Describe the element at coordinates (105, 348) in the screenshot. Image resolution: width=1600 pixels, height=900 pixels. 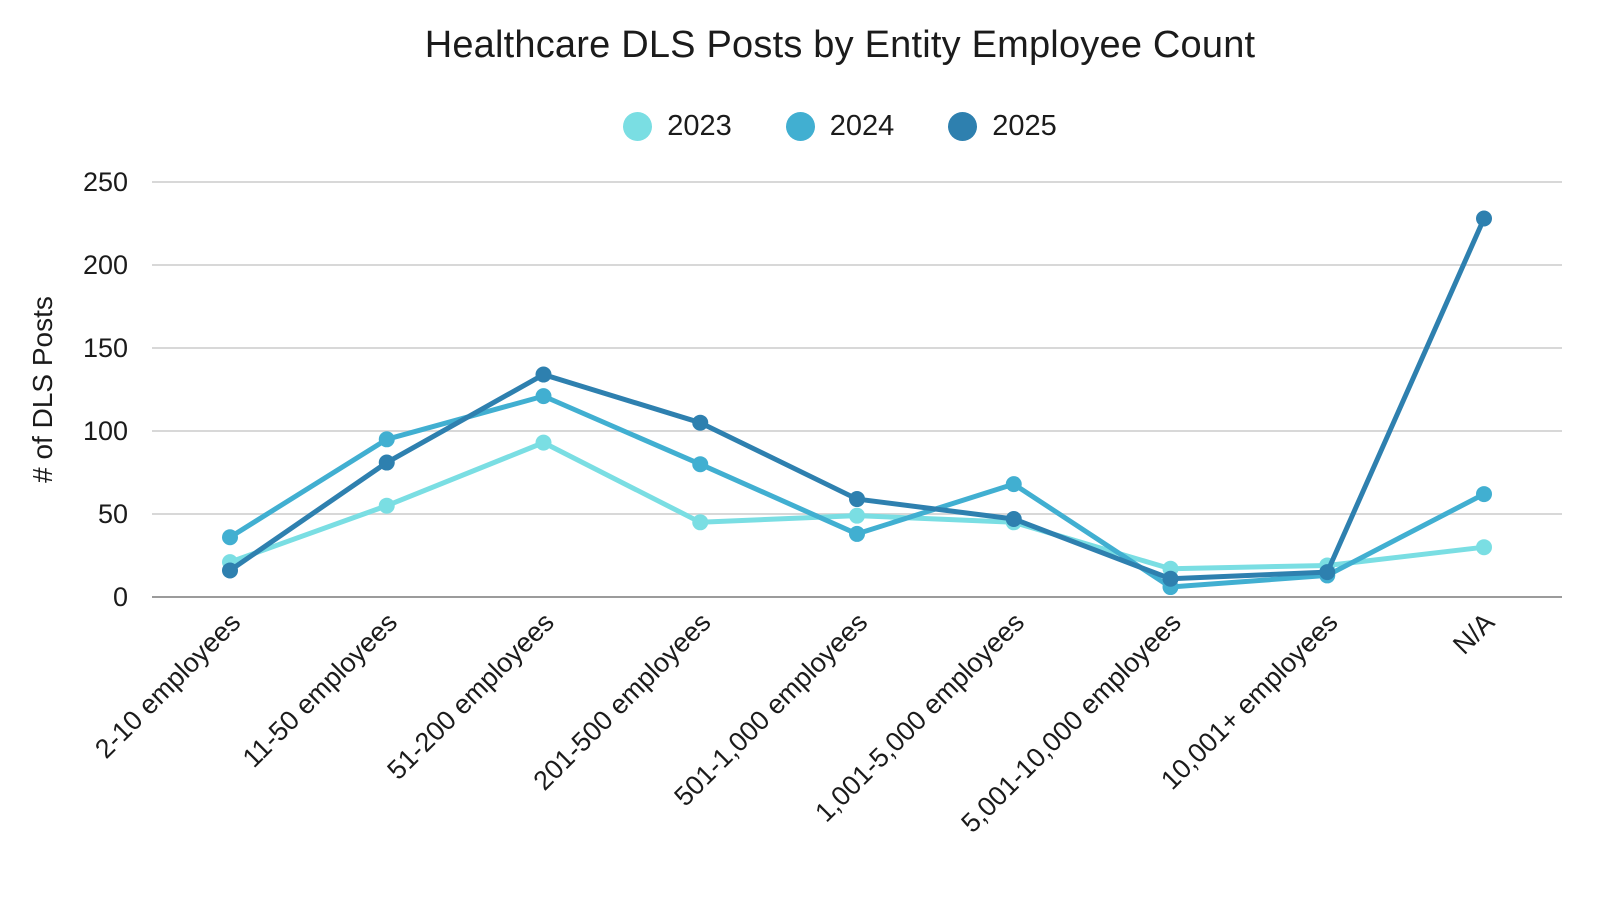
I see `y-tick-label: 150` at that location.